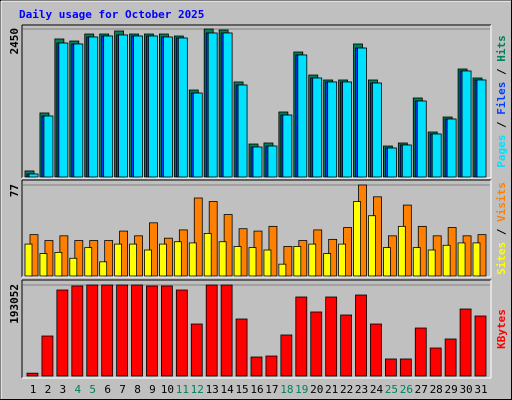 The height and width of the screenshot is (400, 512). I want to click on x-tick-label: 25, so click(391, 389).